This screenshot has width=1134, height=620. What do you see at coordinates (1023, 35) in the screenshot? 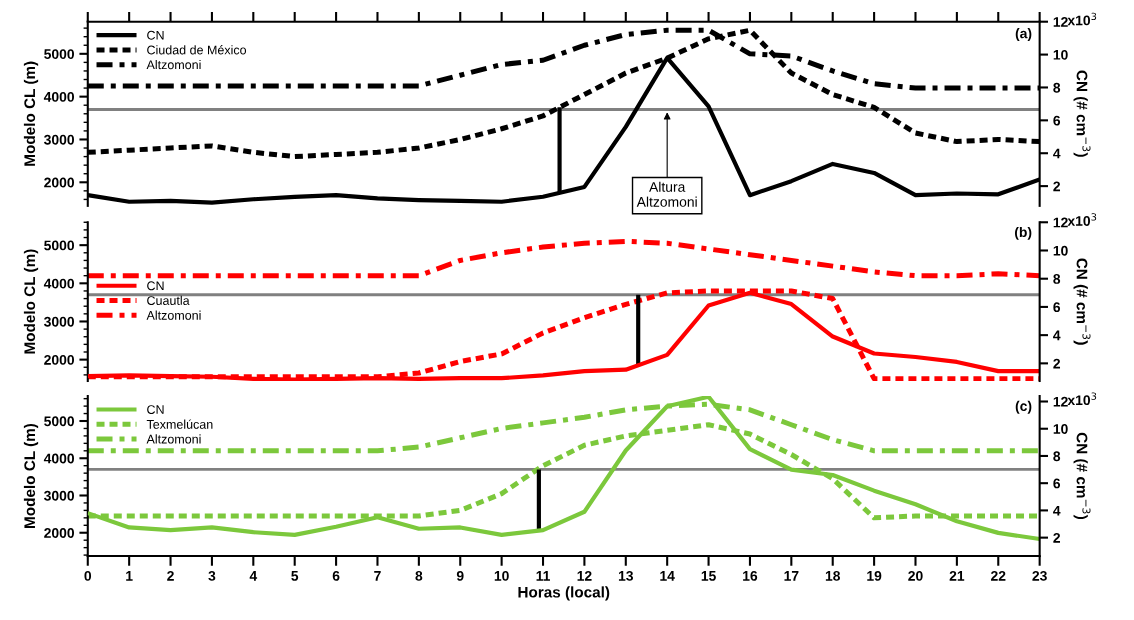
I see `annotation: (a)` at bounding box center [1023, 35].